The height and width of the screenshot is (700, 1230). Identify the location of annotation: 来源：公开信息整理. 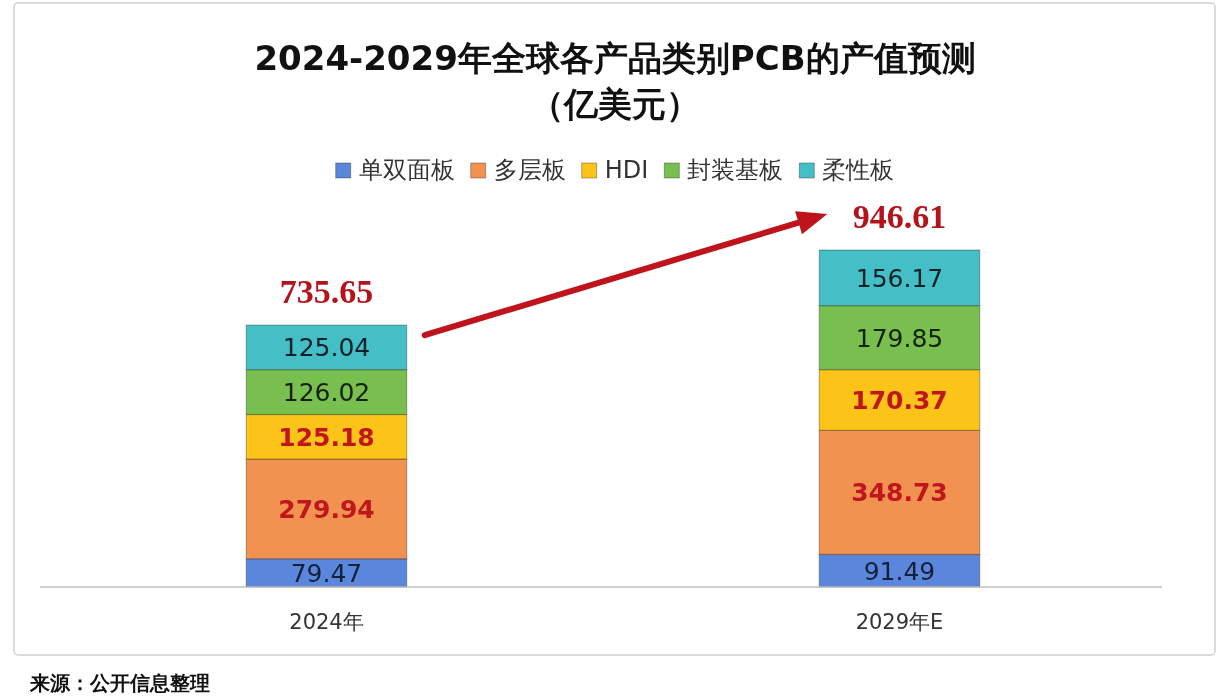
(120, 683).